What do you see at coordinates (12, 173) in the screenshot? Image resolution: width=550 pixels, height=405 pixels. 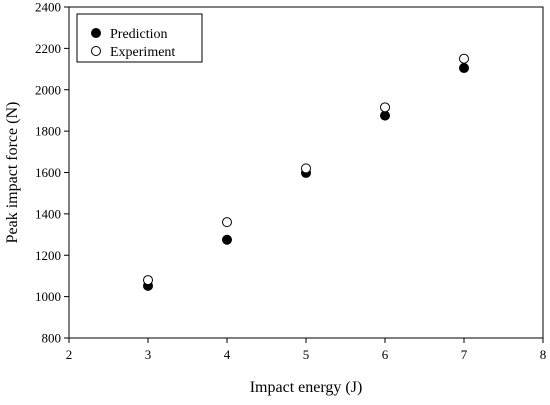 I see `y-axis-title: Peak impact force (N)` at bounding box center [12, 173].